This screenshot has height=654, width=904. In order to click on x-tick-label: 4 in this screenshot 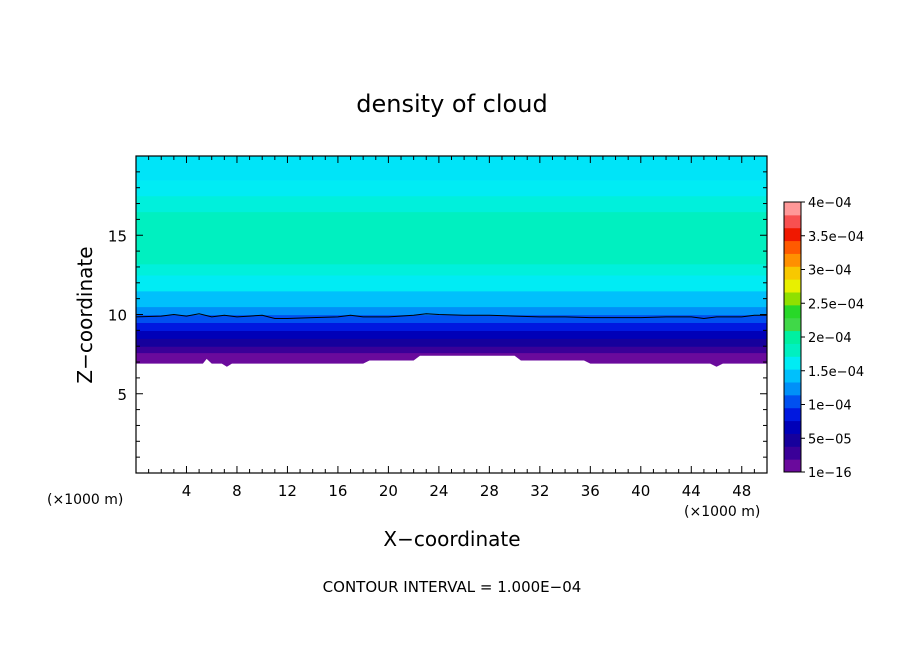, I will do `click(187, 491)`.